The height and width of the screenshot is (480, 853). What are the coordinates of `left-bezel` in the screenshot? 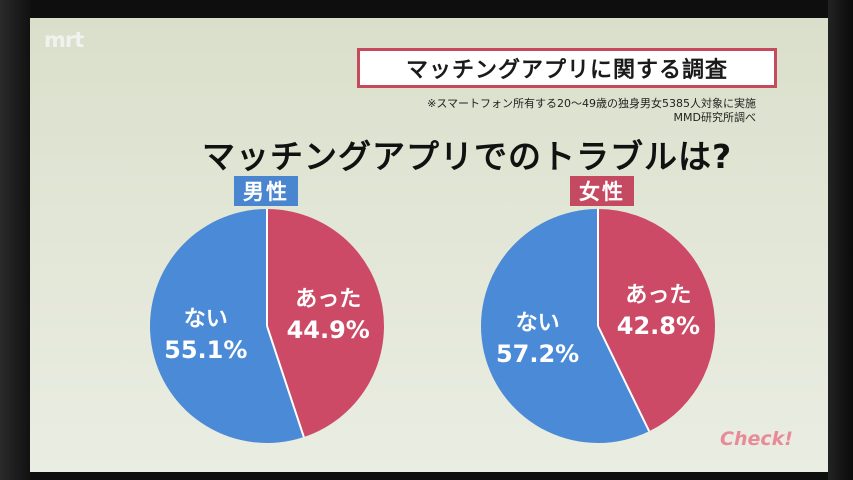 It's located at (15, 240).